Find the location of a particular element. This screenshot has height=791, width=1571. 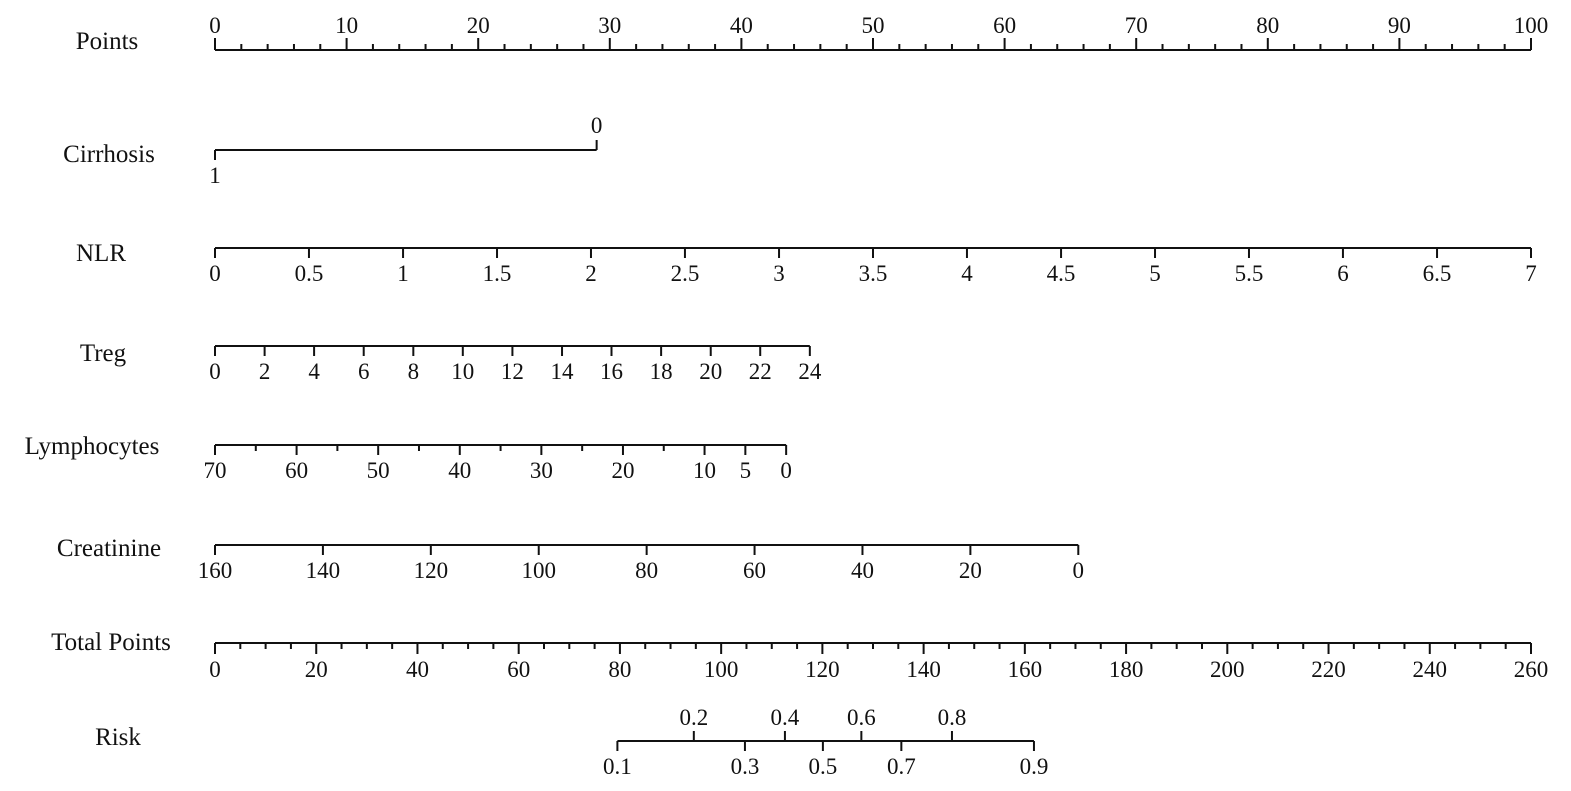

risk-label: Risk is located at coordinates (118, 737).